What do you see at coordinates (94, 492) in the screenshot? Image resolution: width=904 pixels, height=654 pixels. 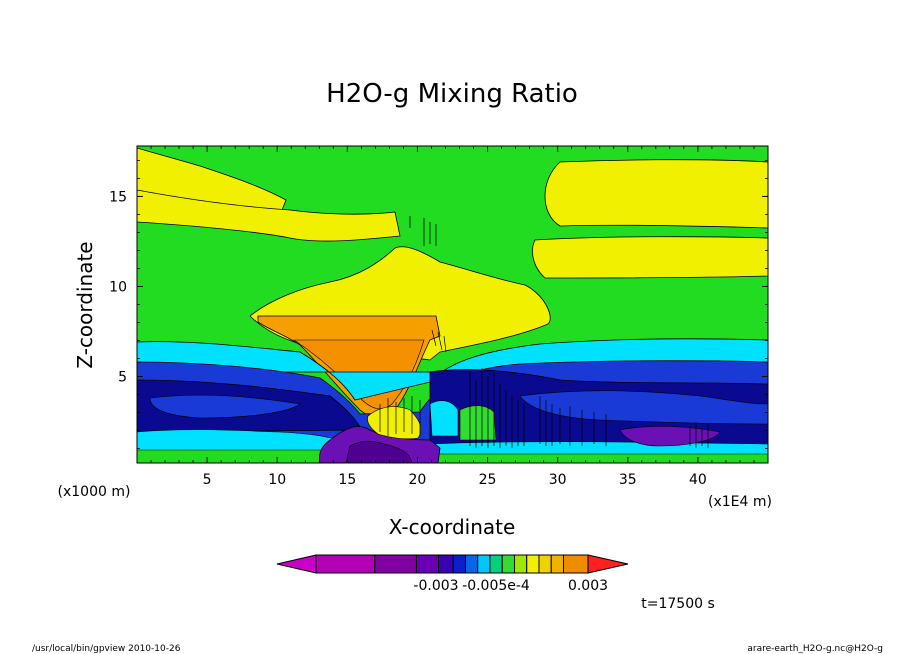 I see `x-unit-left: (x1000 m)` at bounding box center [94, 492].